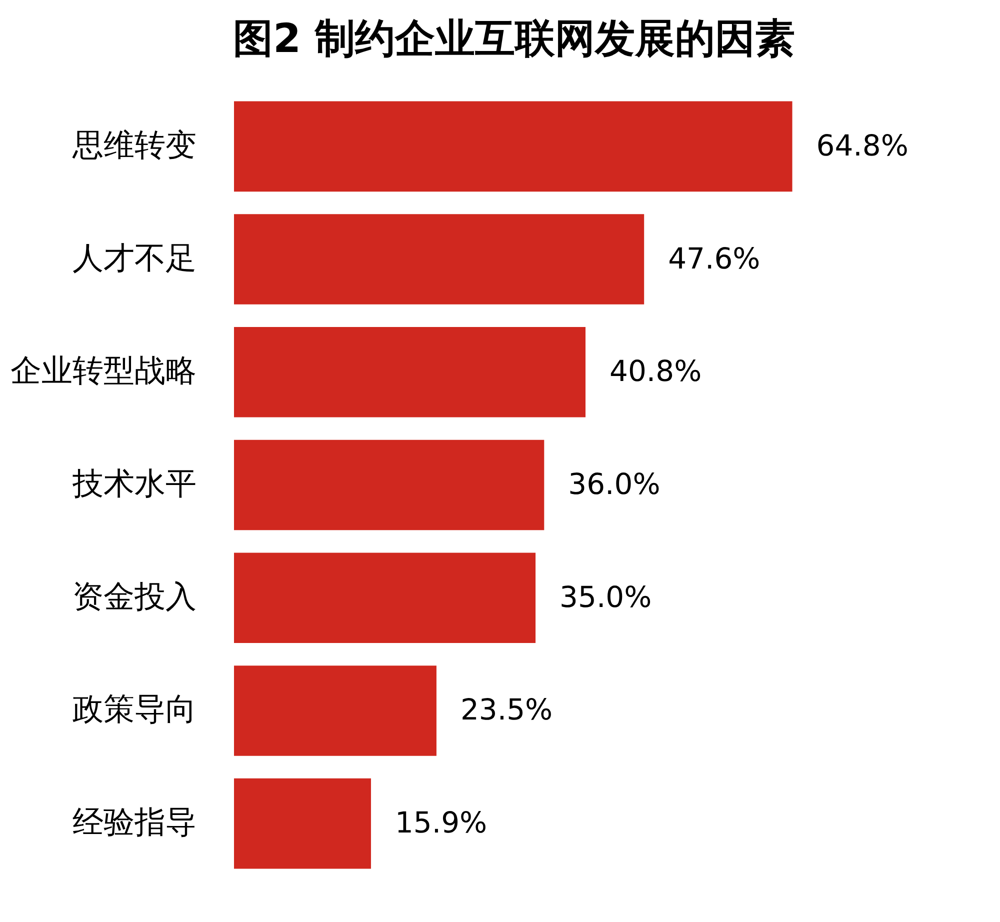 This screenshot has height=922, width=1000. What do you see at coordinates (134, 596) in the screenshot?
I see `y-tick-label: 资金投入` at bounding box center [134, 596].